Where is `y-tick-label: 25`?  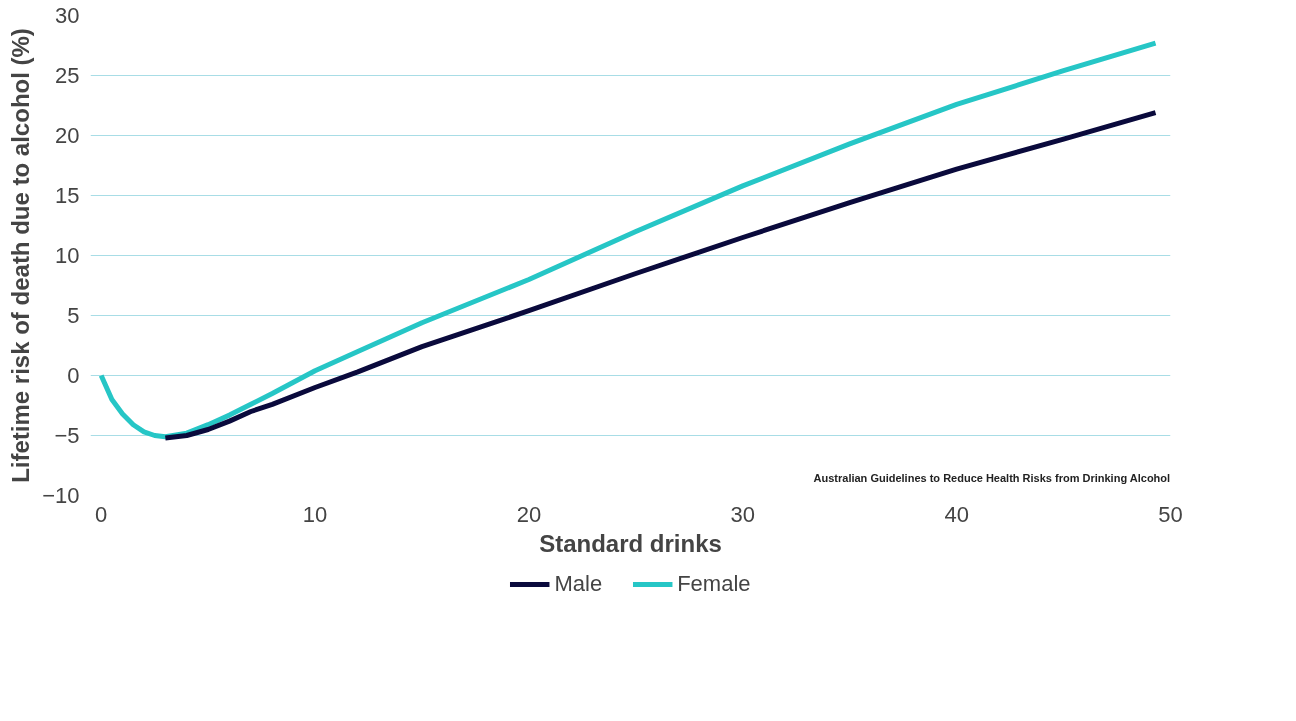
y-tick-label: 25 is located at coordinates (67, 75).